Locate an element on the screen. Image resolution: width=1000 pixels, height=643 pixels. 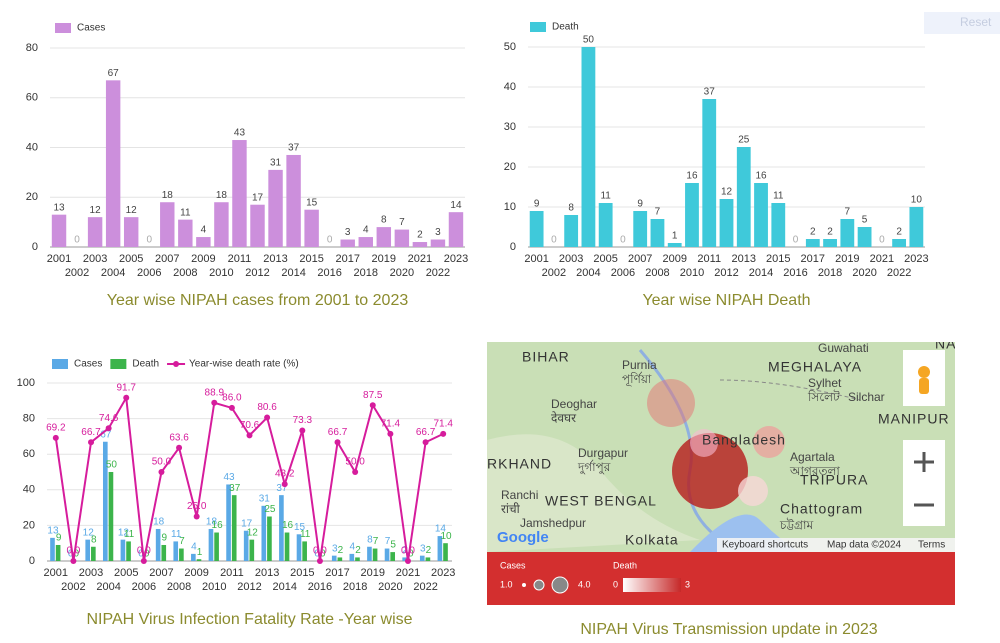
legend-swatch is located at coordinates (118, 364).